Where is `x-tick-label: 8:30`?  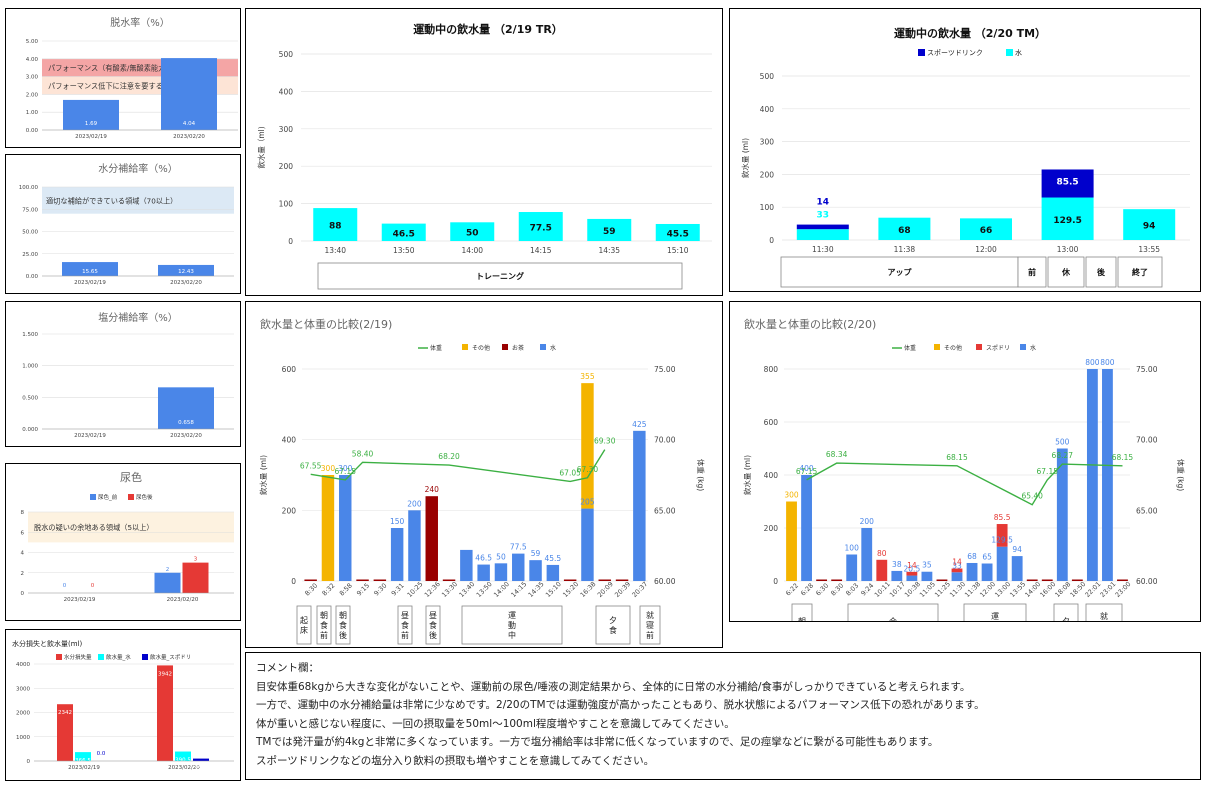 x-tick-label: 8:30 is located at coordinates (837, 590).